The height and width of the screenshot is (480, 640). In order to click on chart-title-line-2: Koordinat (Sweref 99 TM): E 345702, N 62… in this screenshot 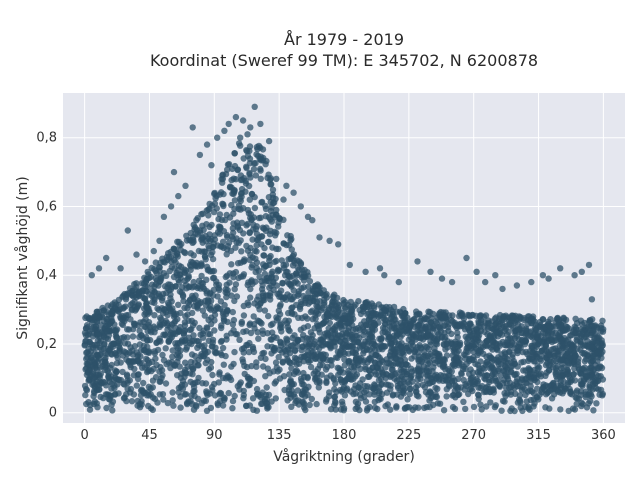, I will do `click(344, 60)`.